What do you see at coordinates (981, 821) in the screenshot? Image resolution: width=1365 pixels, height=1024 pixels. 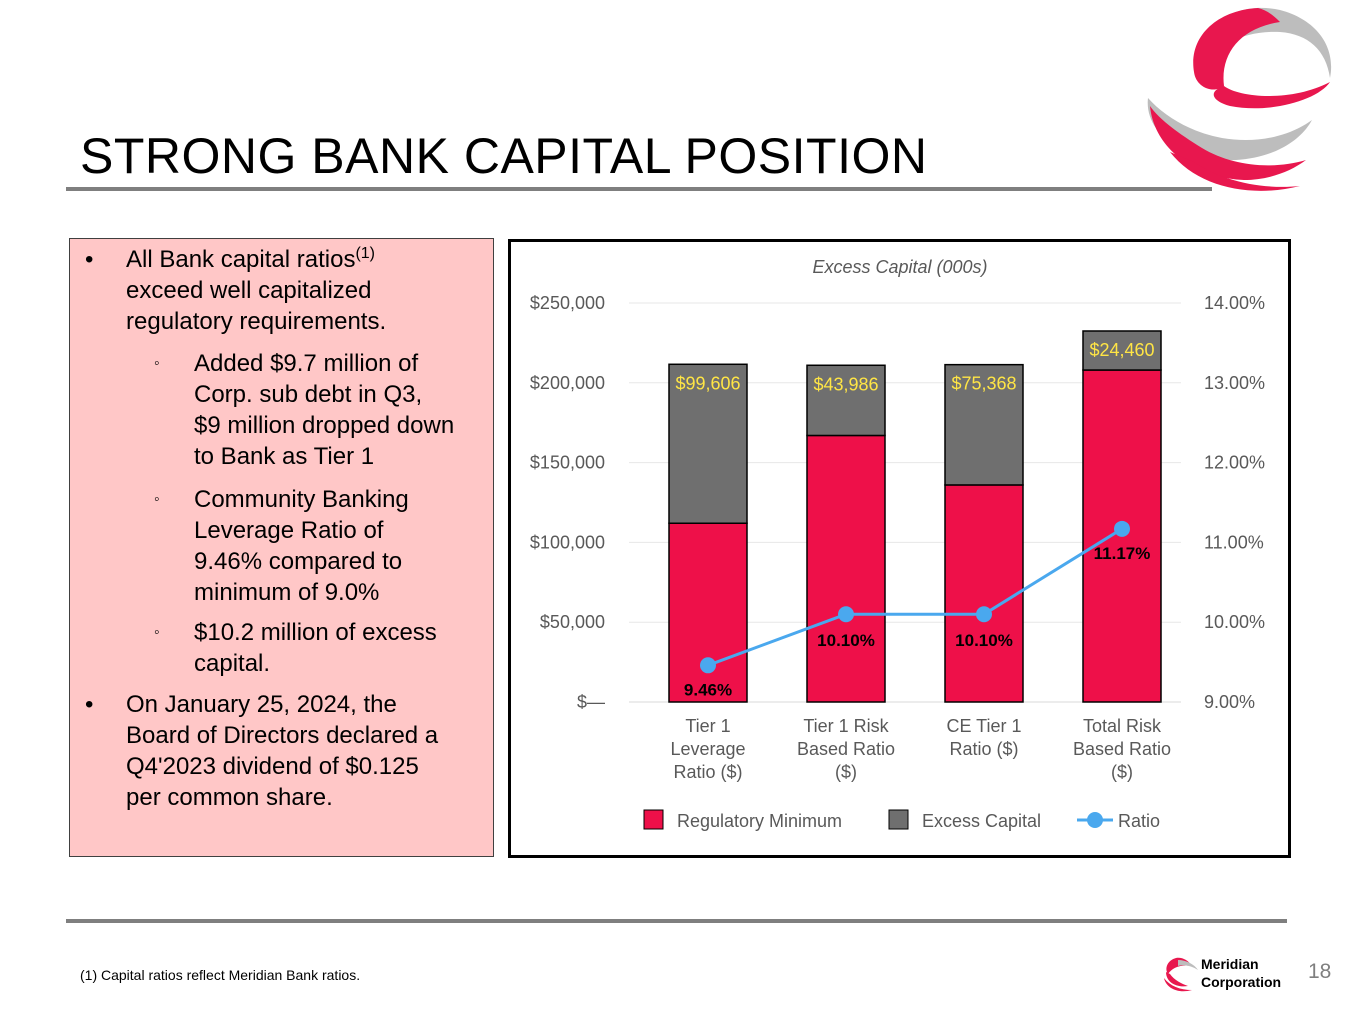 I see `legend-label: Excess Capital` at bounding box center [981, 821].